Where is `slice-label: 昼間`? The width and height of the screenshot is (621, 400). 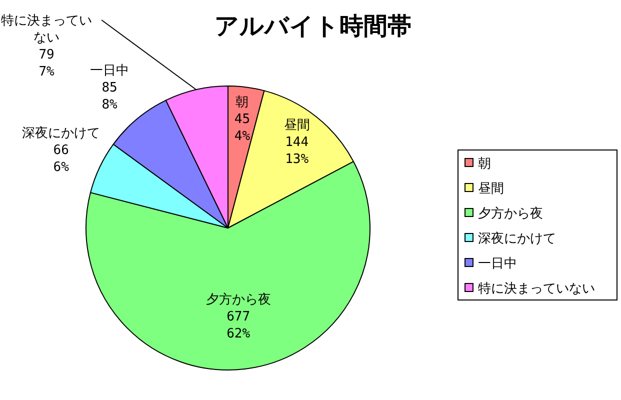
slice-label: 昼間 is located at coordinates (297, 126).